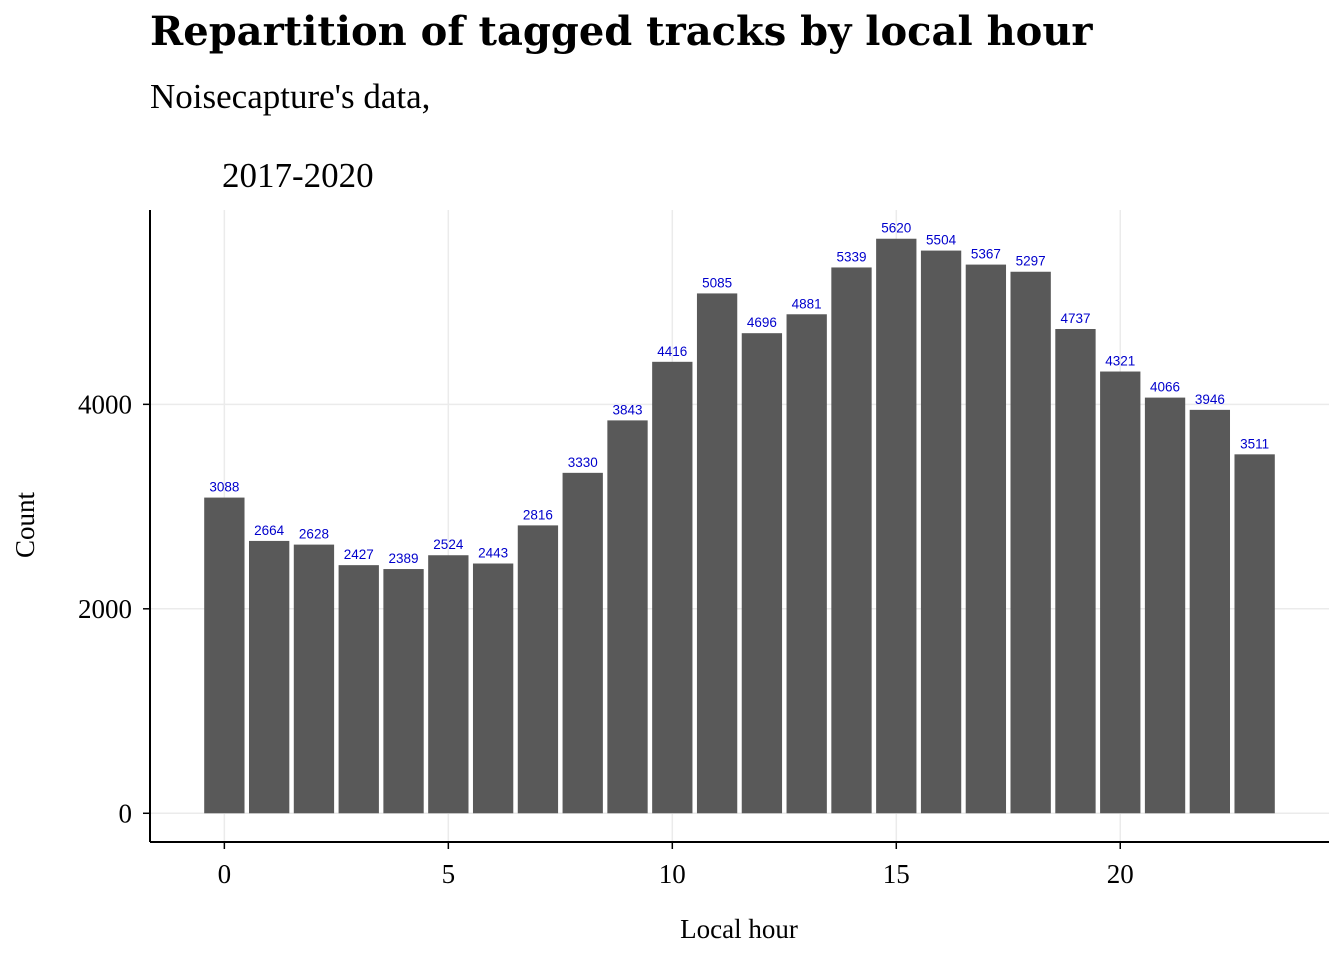 Image resolution: width=1344 pixels, height=960 pixels. Describe the element at coordinates (105, 609) in the screenshot. I see `y-tick-label: 2000` at that location.